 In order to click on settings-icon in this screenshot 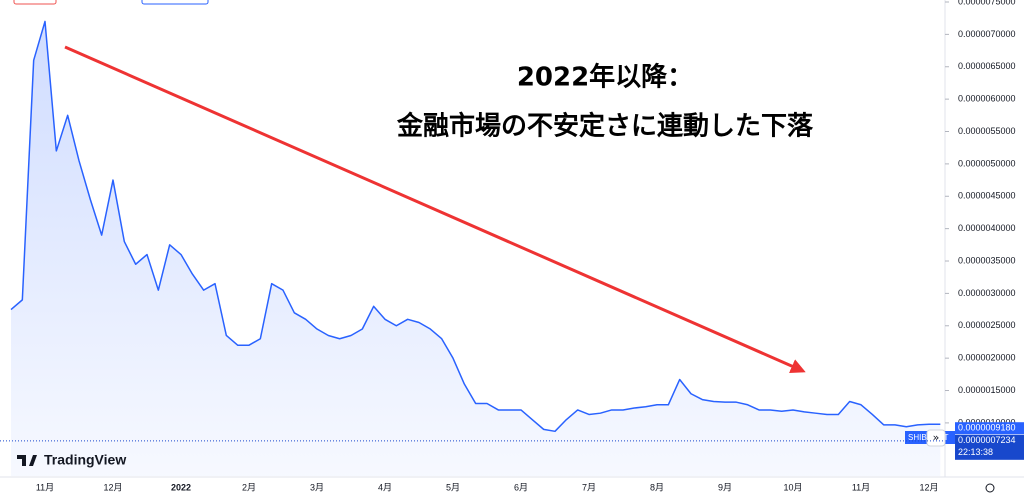, I will do `click(990, 488)`.